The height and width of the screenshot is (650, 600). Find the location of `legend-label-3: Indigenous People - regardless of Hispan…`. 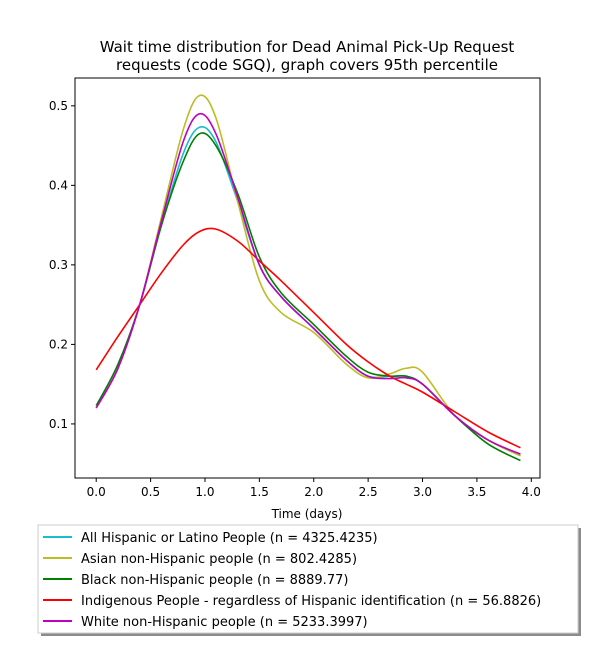

legend-label-3: Indigenous People - regardless of Hispan… is located at coordinates (311, 601).